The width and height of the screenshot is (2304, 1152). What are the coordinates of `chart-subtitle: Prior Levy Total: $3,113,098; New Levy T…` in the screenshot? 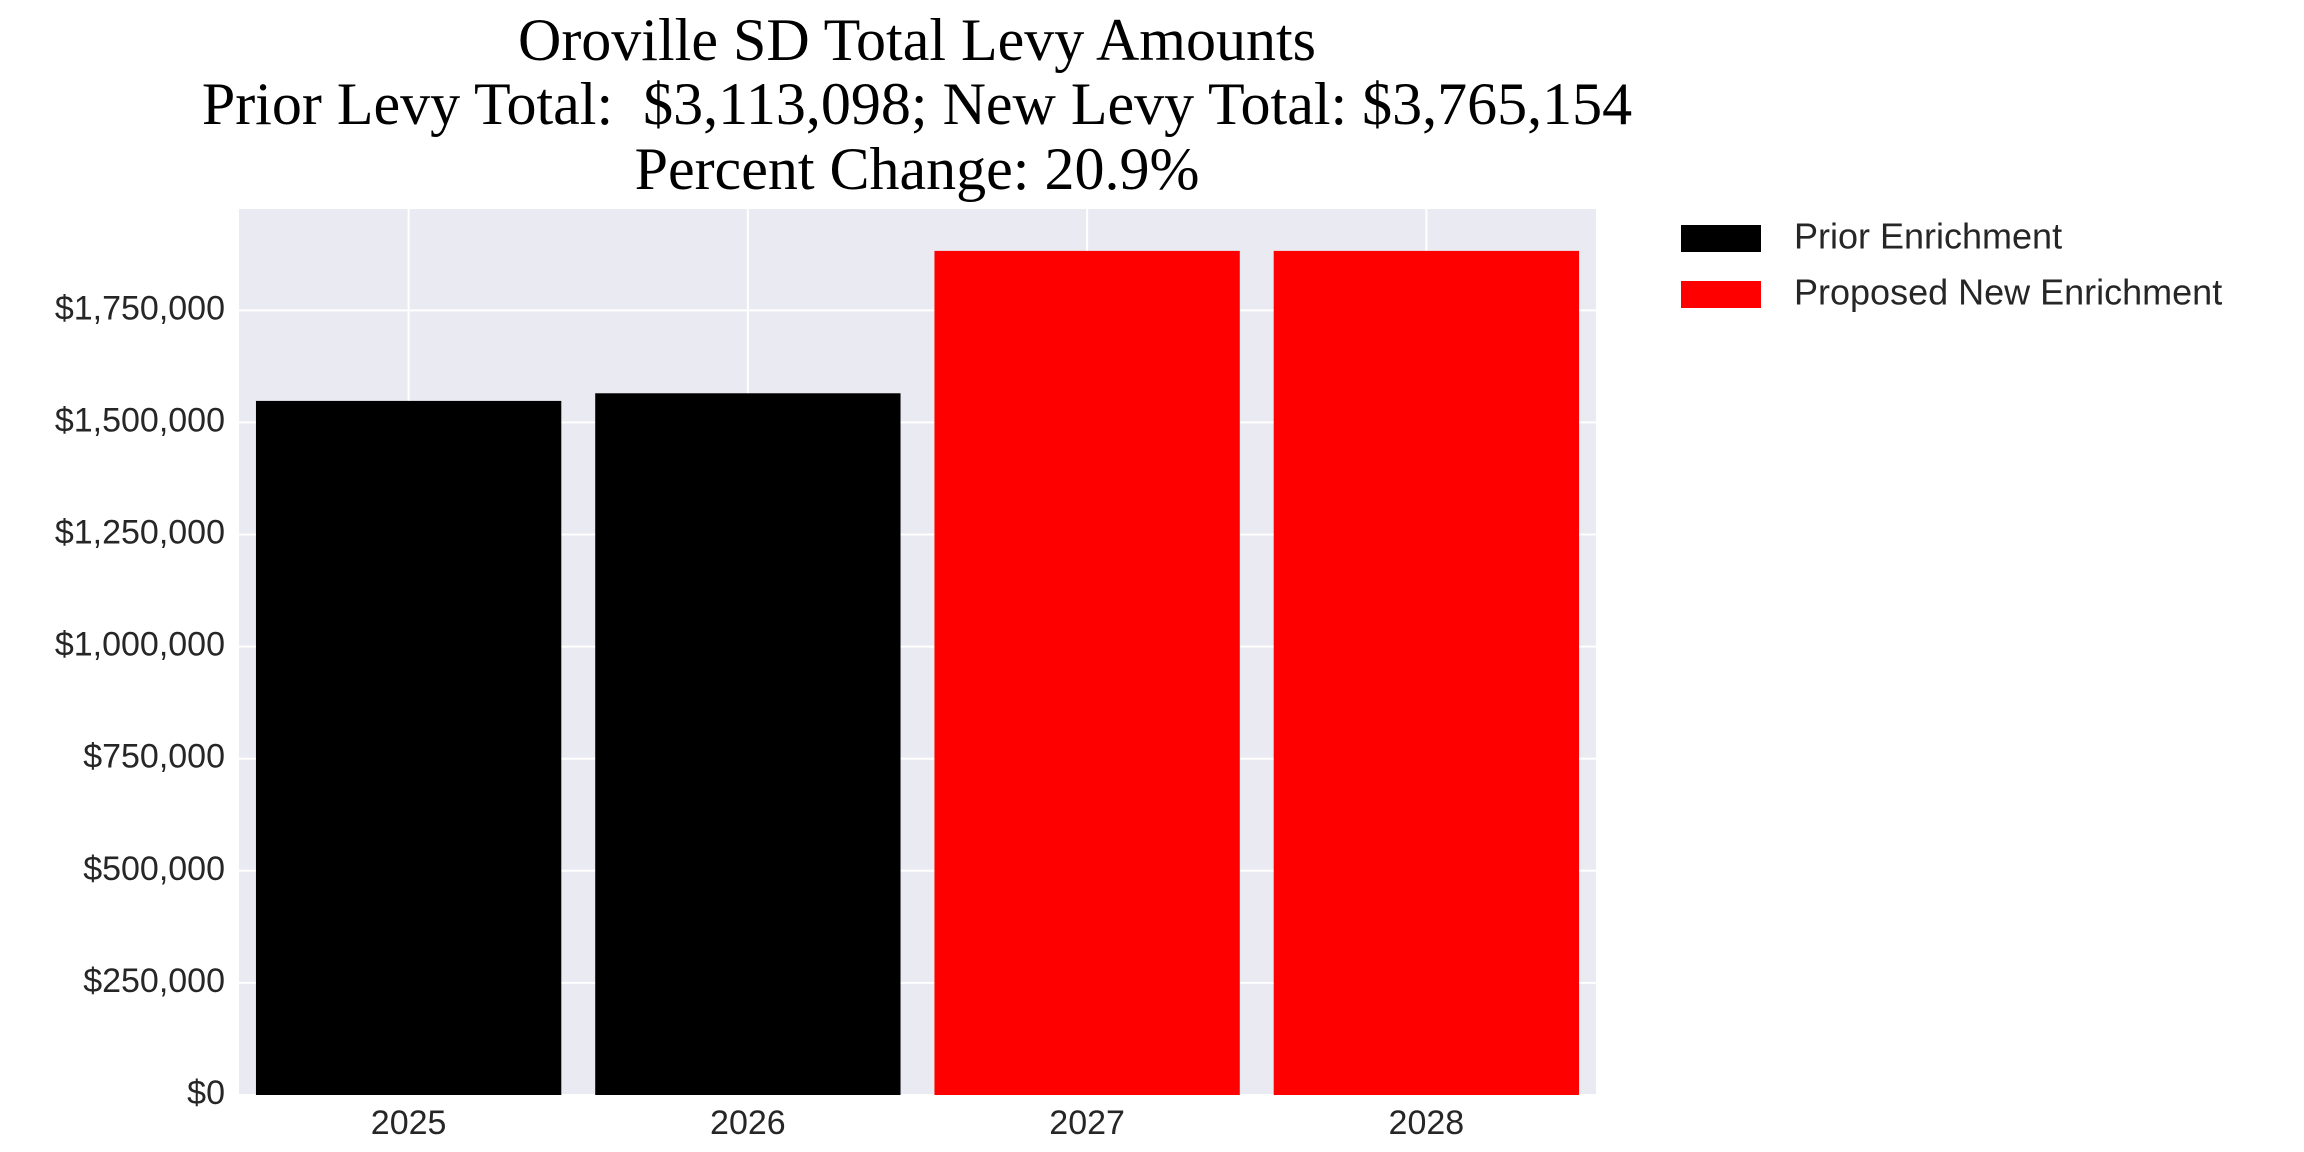 It's located at (917, 104).